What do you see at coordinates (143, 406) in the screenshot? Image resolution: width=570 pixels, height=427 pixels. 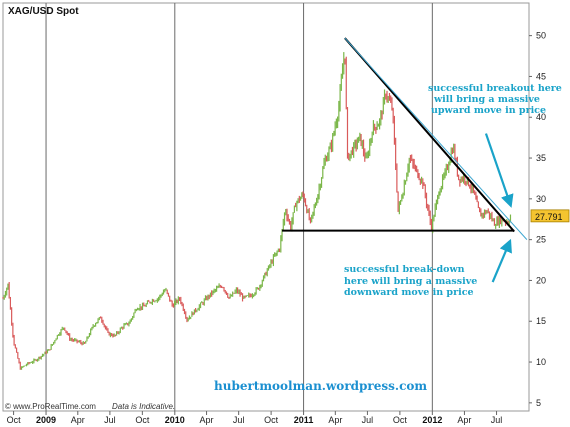 I see `footer-note: Data is Indicative.` at bounding box center [143, 406].